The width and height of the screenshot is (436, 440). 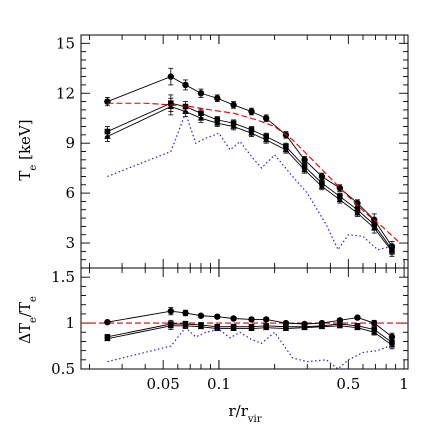 What do you see at coordinates (254, 419) in the screenshot?
I see `axis-label-part: vir` at bounding box center [254, 419].